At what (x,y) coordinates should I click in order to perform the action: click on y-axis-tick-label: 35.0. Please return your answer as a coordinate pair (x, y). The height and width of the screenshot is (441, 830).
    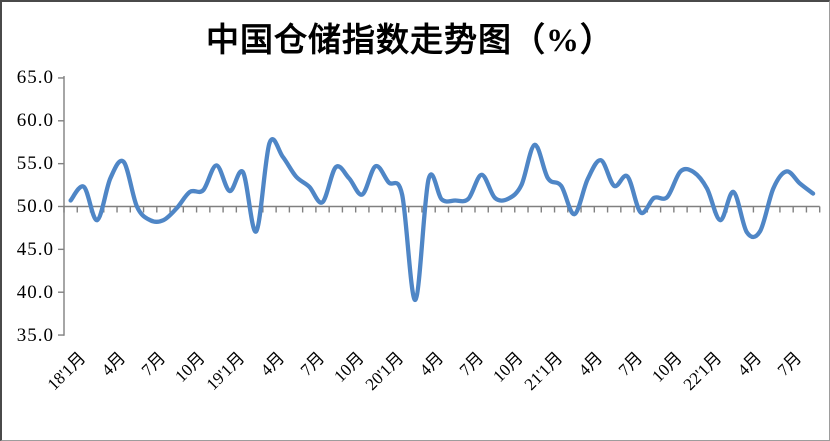
    Looking at the image, I should click on (35, 335).